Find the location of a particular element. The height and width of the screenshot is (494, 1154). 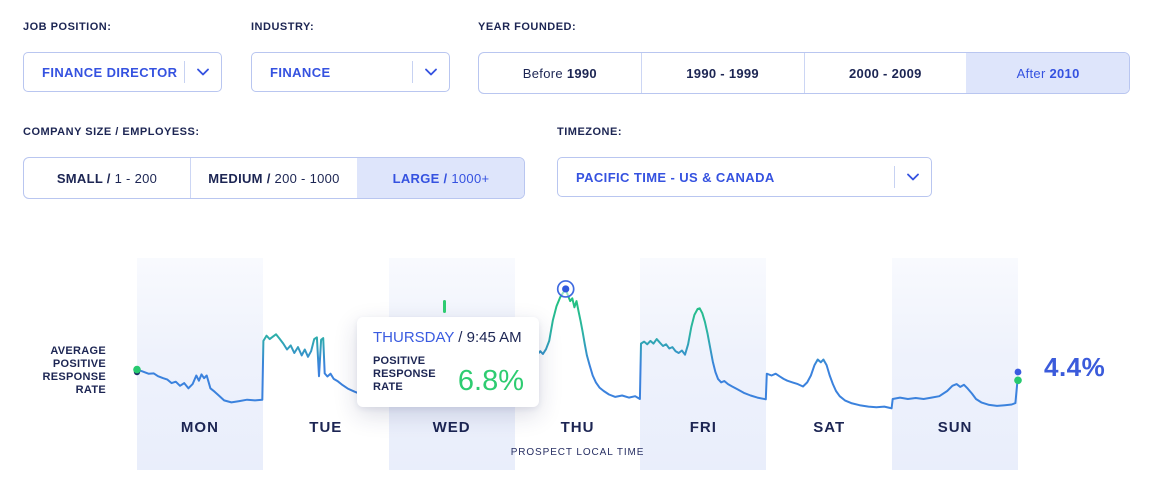

day-column-fri: FRI is located at coordinates (703, 364).